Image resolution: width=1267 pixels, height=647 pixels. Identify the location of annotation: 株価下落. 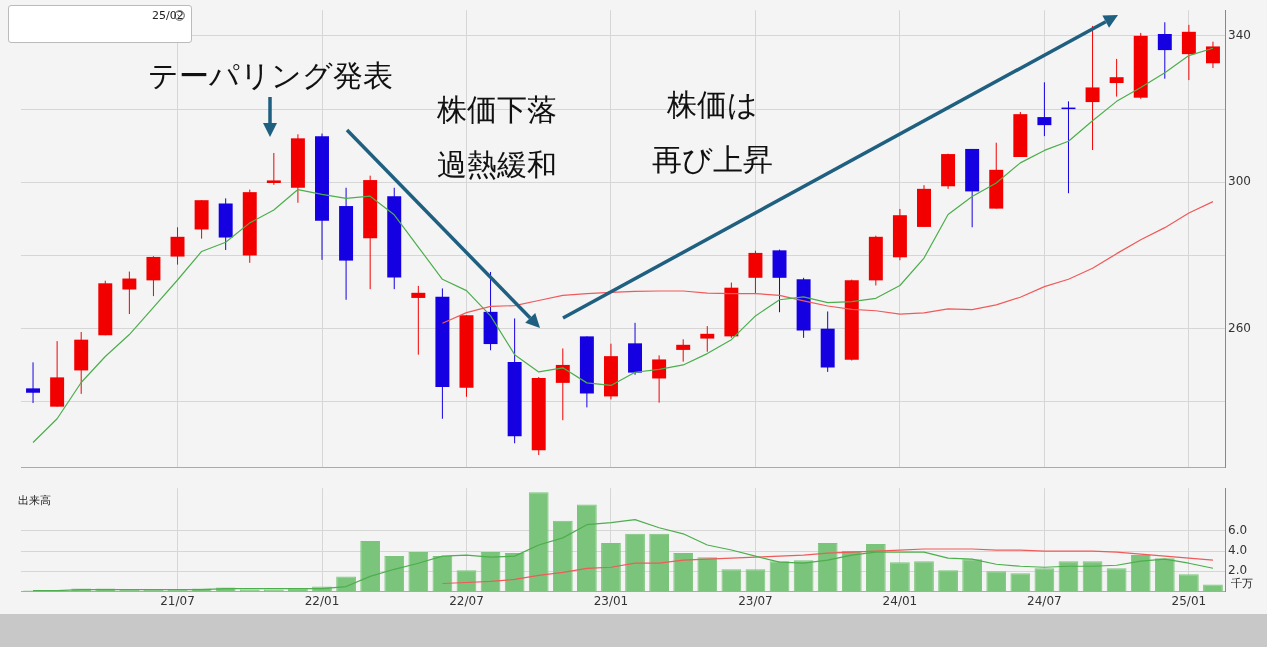
(497, 110).